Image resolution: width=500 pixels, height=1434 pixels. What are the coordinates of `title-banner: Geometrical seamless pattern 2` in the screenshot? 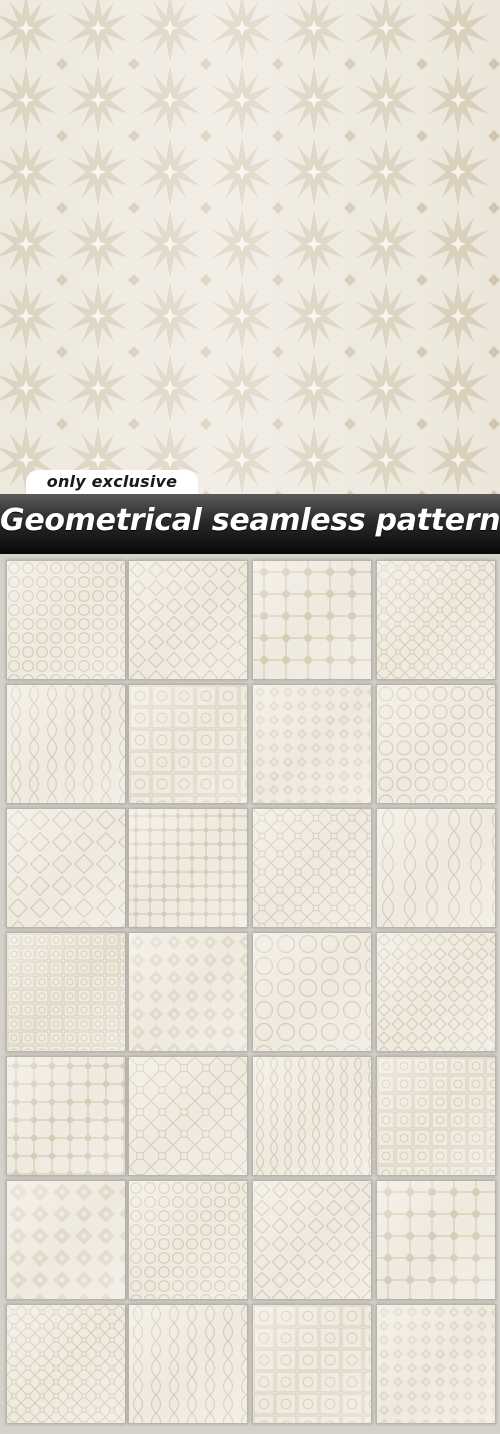 It's located at (250, 524).